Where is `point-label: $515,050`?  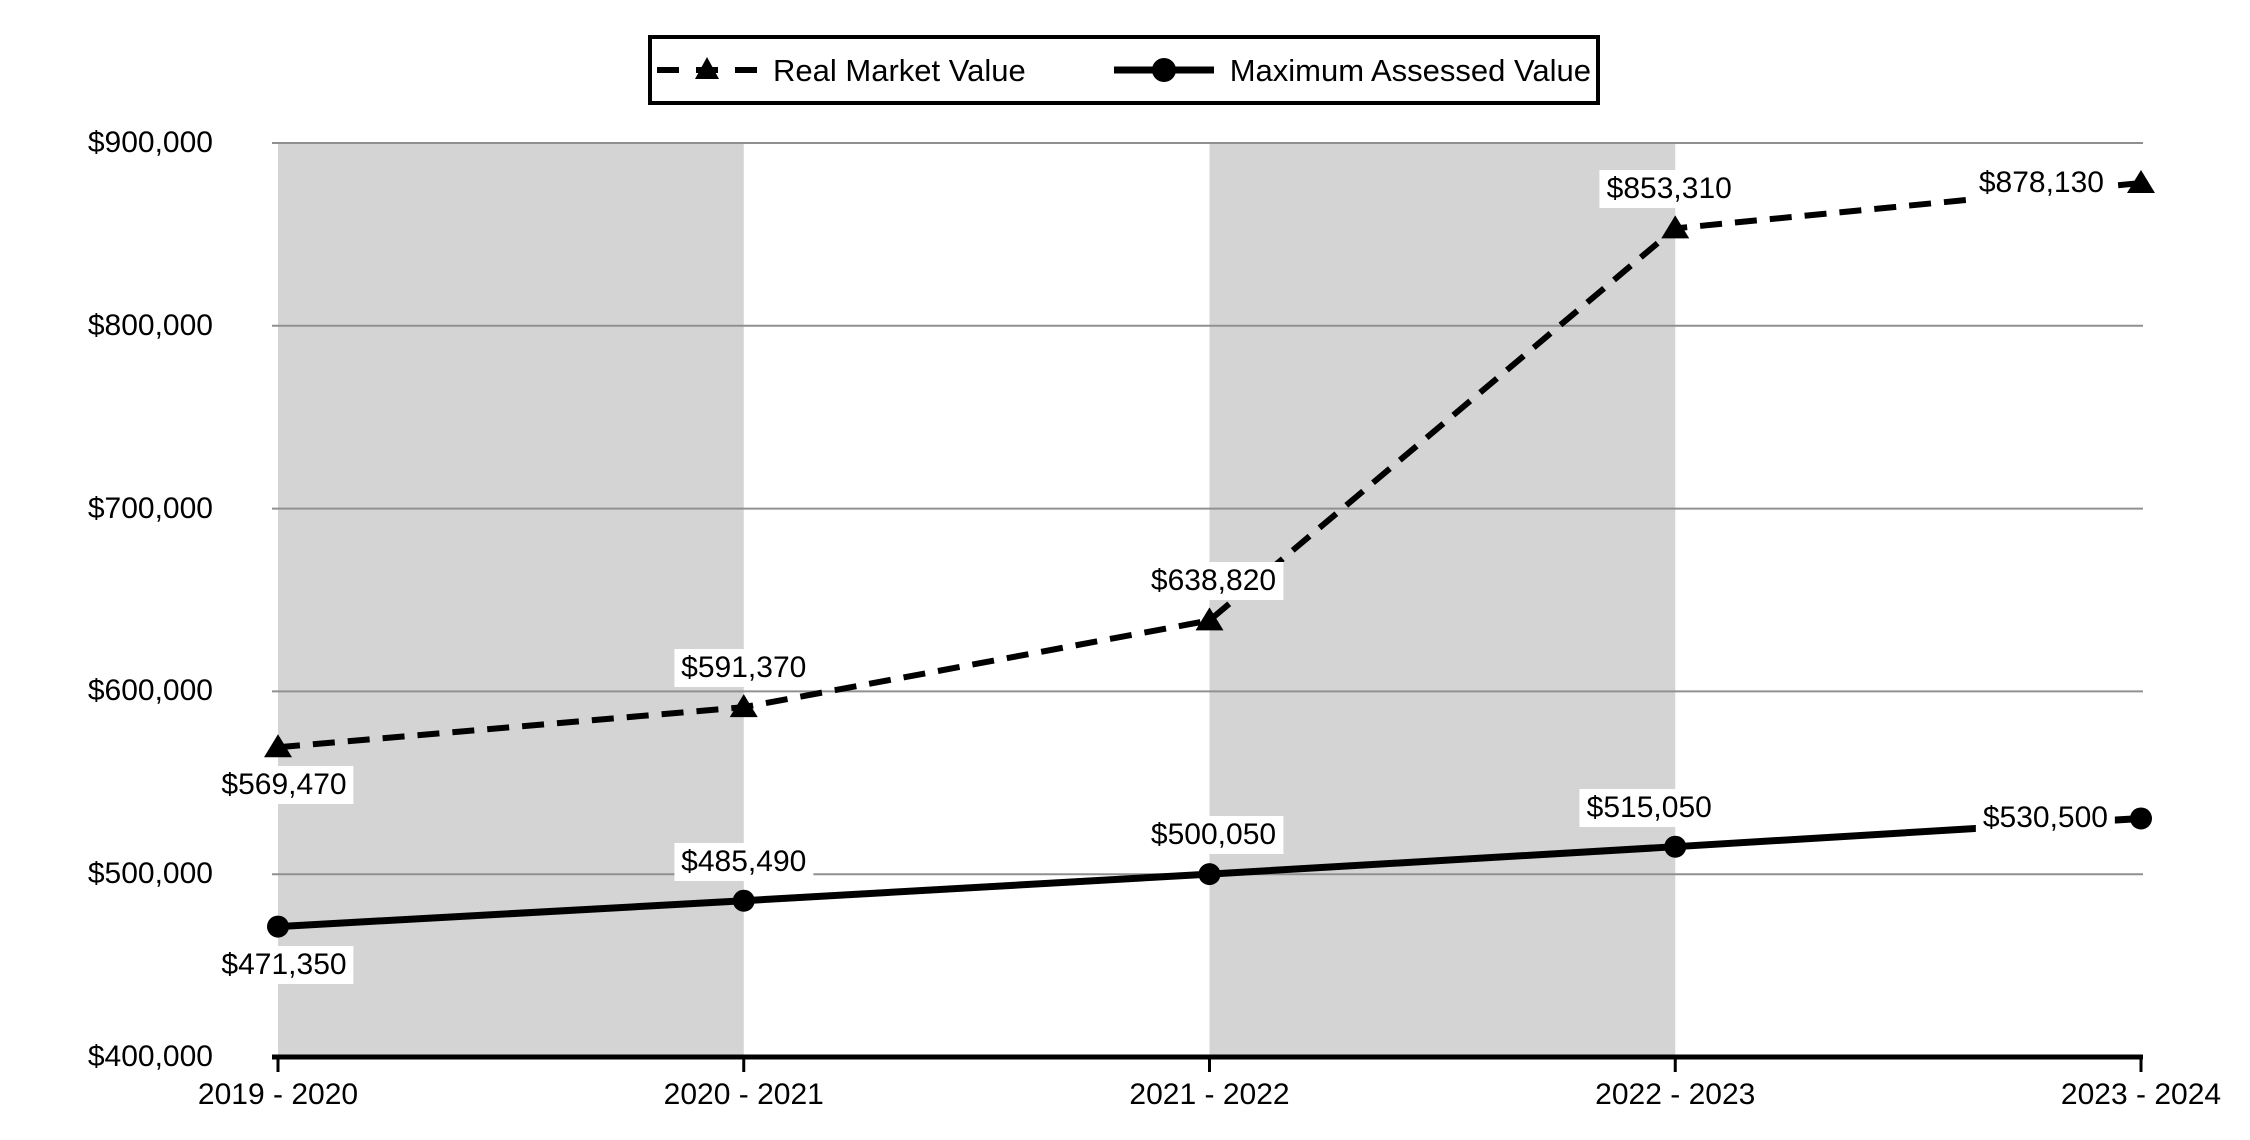
point-label: $515,050 is located at coordinates (1649, 807).